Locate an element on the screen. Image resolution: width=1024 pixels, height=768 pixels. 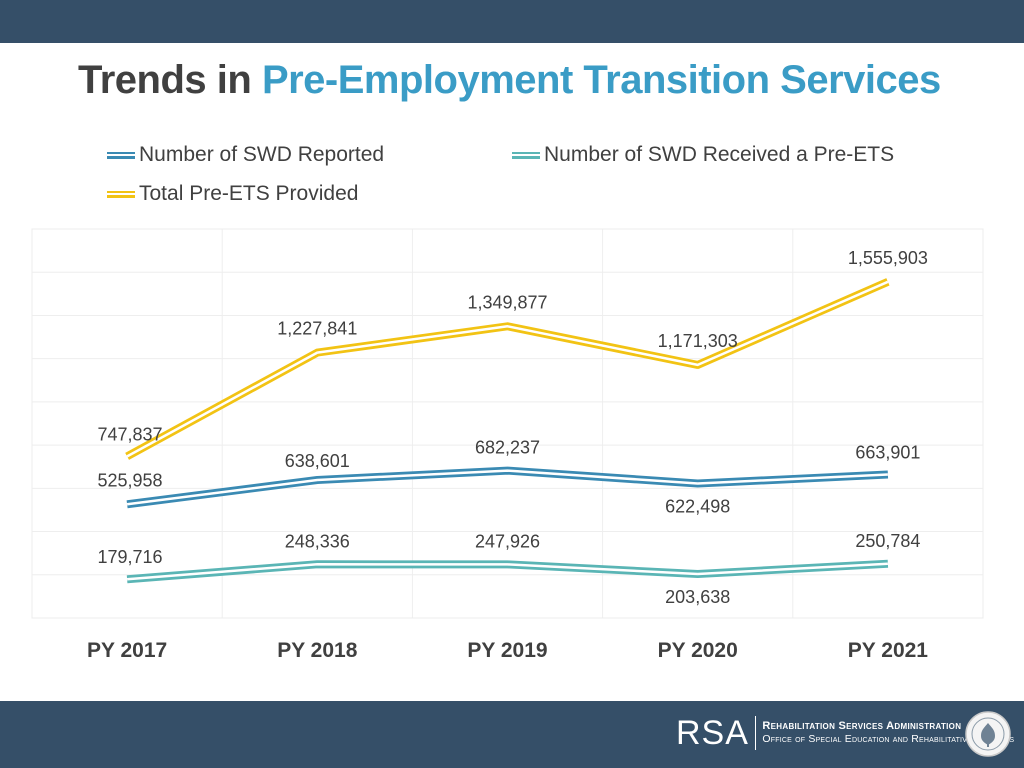
series-line-reported is located at coordinates (507, 487).